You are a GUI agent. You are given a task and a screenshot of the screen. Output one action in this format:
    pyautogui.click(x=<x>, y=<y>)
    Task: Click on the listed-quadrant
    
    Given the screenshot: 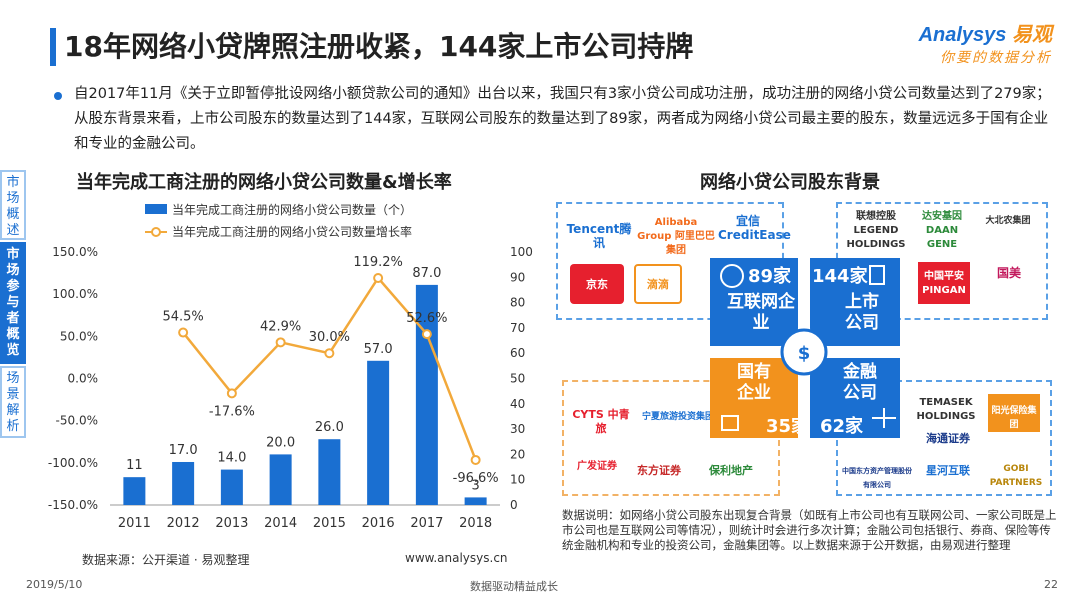 What is the action you would take?
    pyautogui.click(x=855, y=302)
    